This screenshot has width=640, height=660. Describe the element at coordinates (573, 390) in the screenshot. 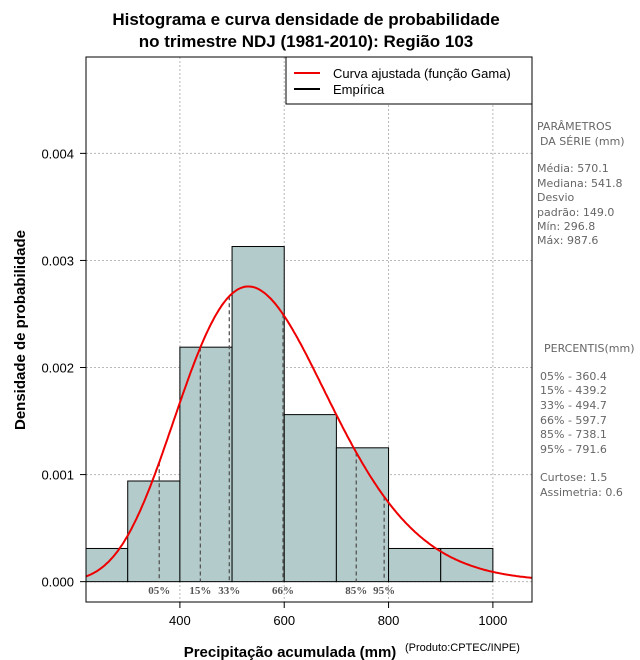

I see `percentile-15: 15% - 439.2` at that location.